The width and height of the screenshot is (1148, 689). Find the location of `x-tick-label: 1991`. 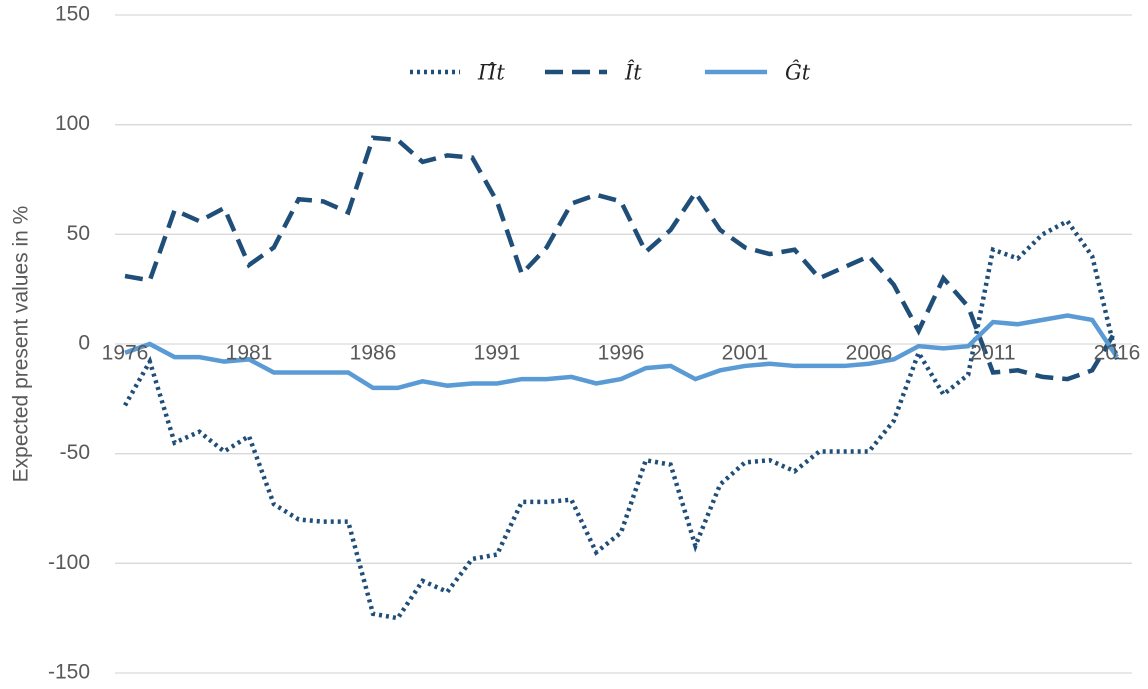

x-tick-label: 1991 is located at coordinates (497, 353).